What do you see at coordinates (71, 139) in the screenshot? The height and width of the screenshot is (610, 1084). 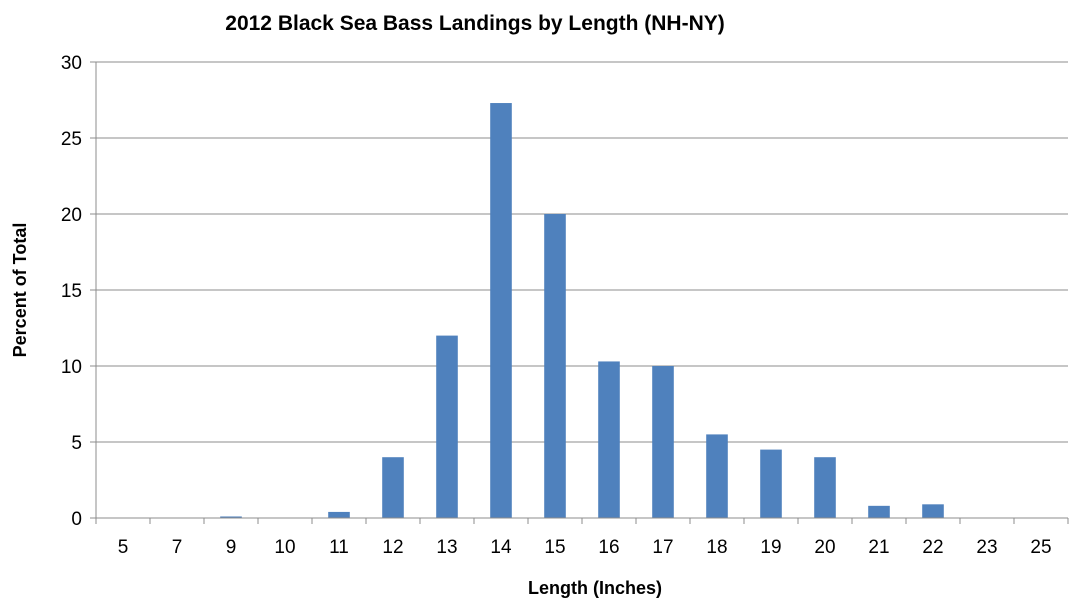 I see `y-tick-label: 25` at bounding box center [71, 139].